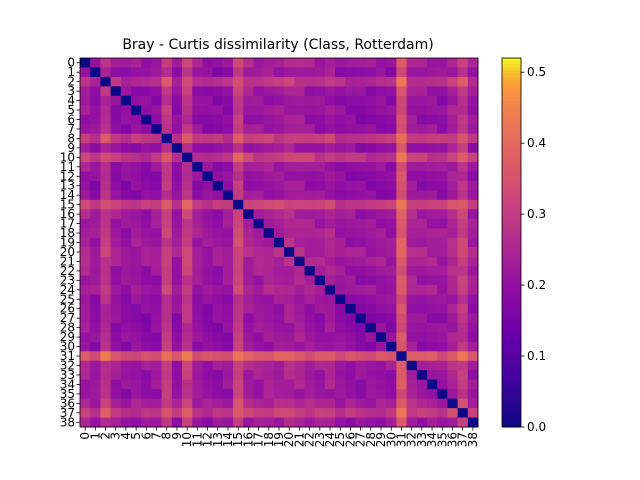  Describe the element at coordinates (67, 176) in the screenshot. I see `y-tick-label: 12` at that location.